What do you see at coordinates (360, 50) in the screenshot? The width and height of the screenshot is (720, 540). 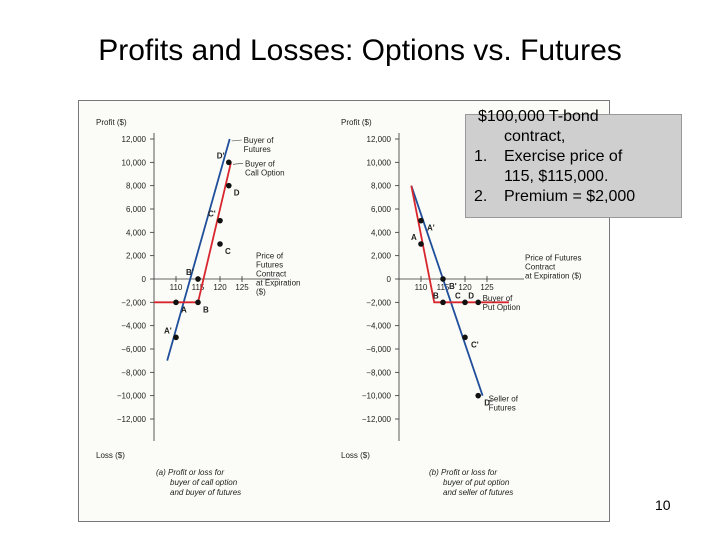 I see `slide-title: Profits and Losses: Options vs. Futures` at bounding box center [360, 50].